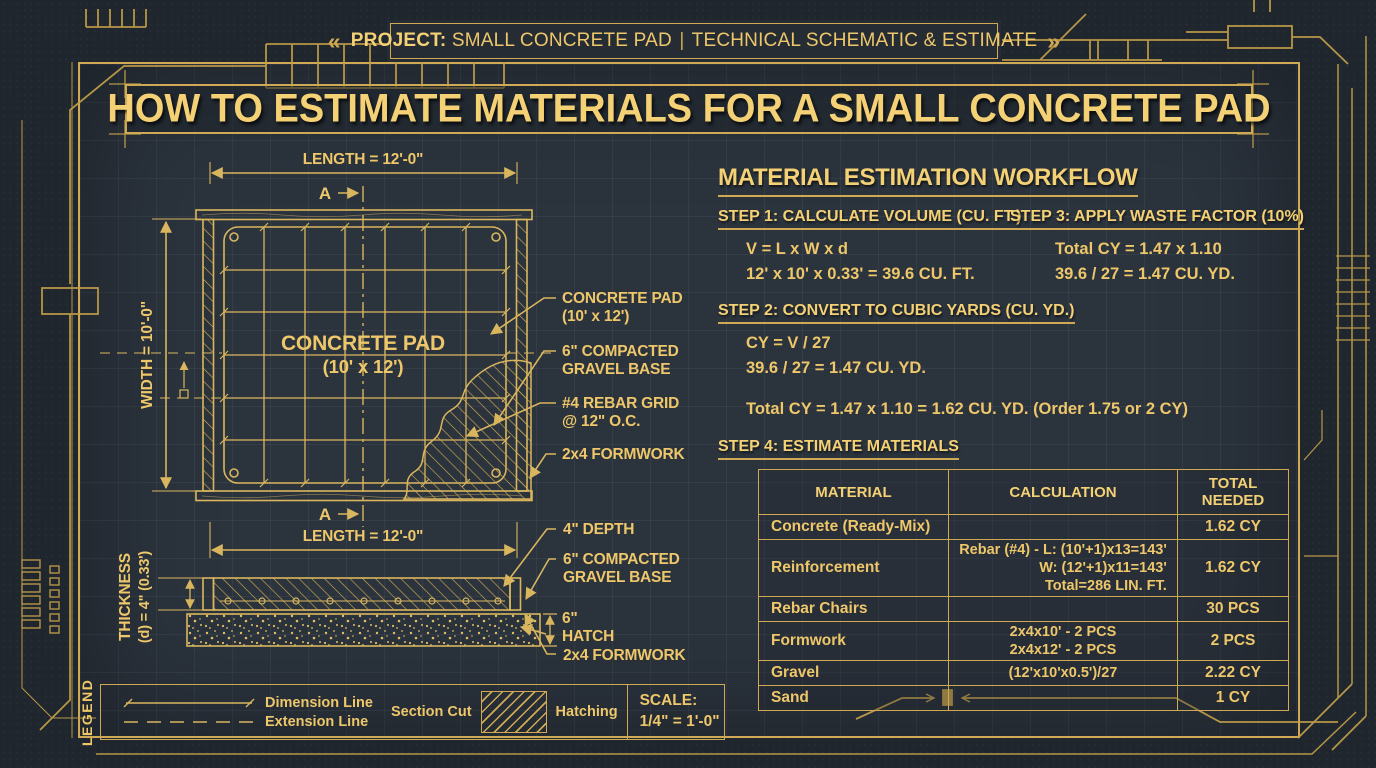  Describe the element at coordinates (189, 702) in the screenshot. I see `dimension-line-icon` at that location.